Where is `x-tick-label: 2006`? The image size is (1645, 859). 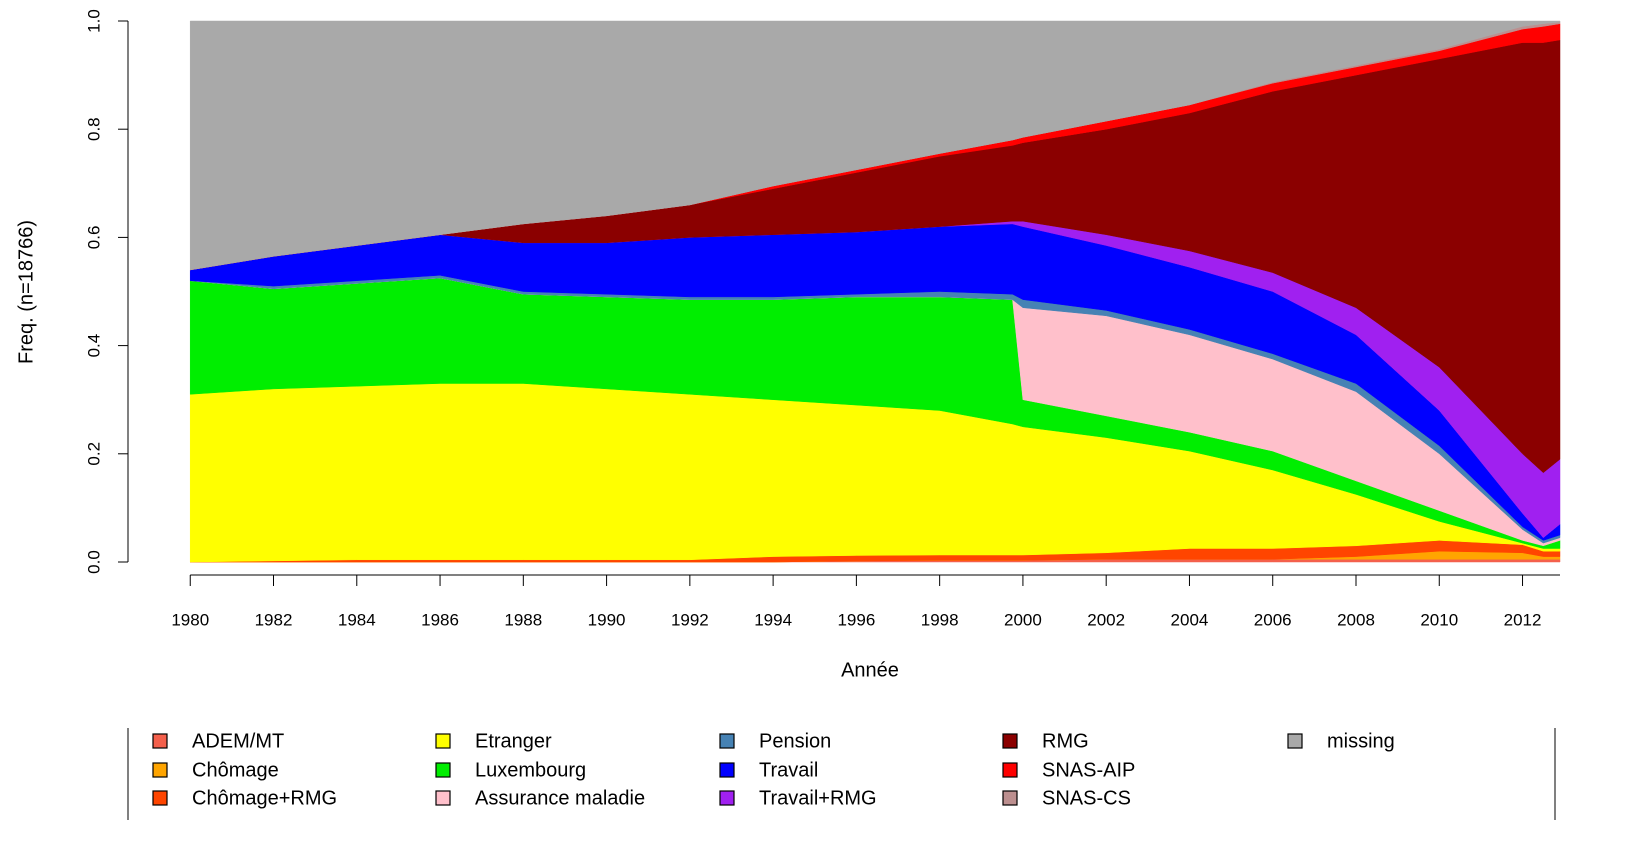 x-tick-label: 2006 is located at coordinates (1273, 619).